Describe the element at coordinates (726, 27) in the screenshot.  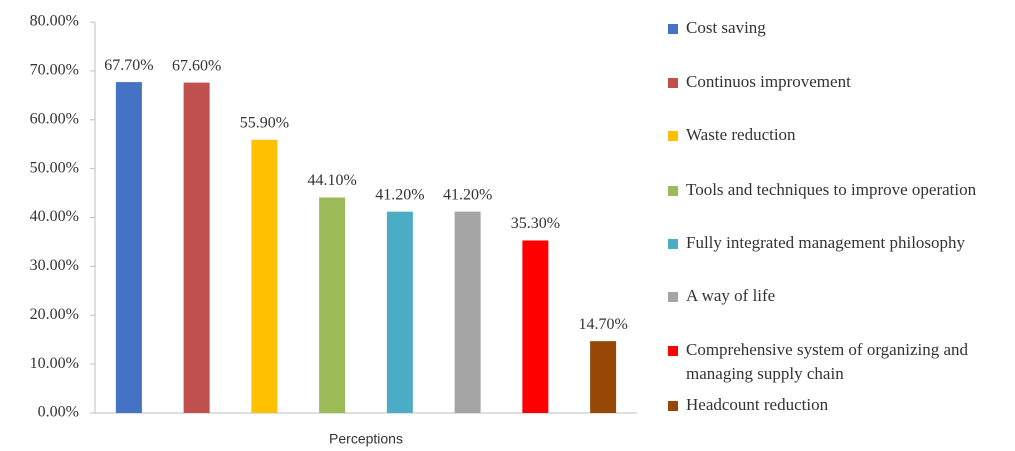
I see `legend-label: Cost saving` at that location.